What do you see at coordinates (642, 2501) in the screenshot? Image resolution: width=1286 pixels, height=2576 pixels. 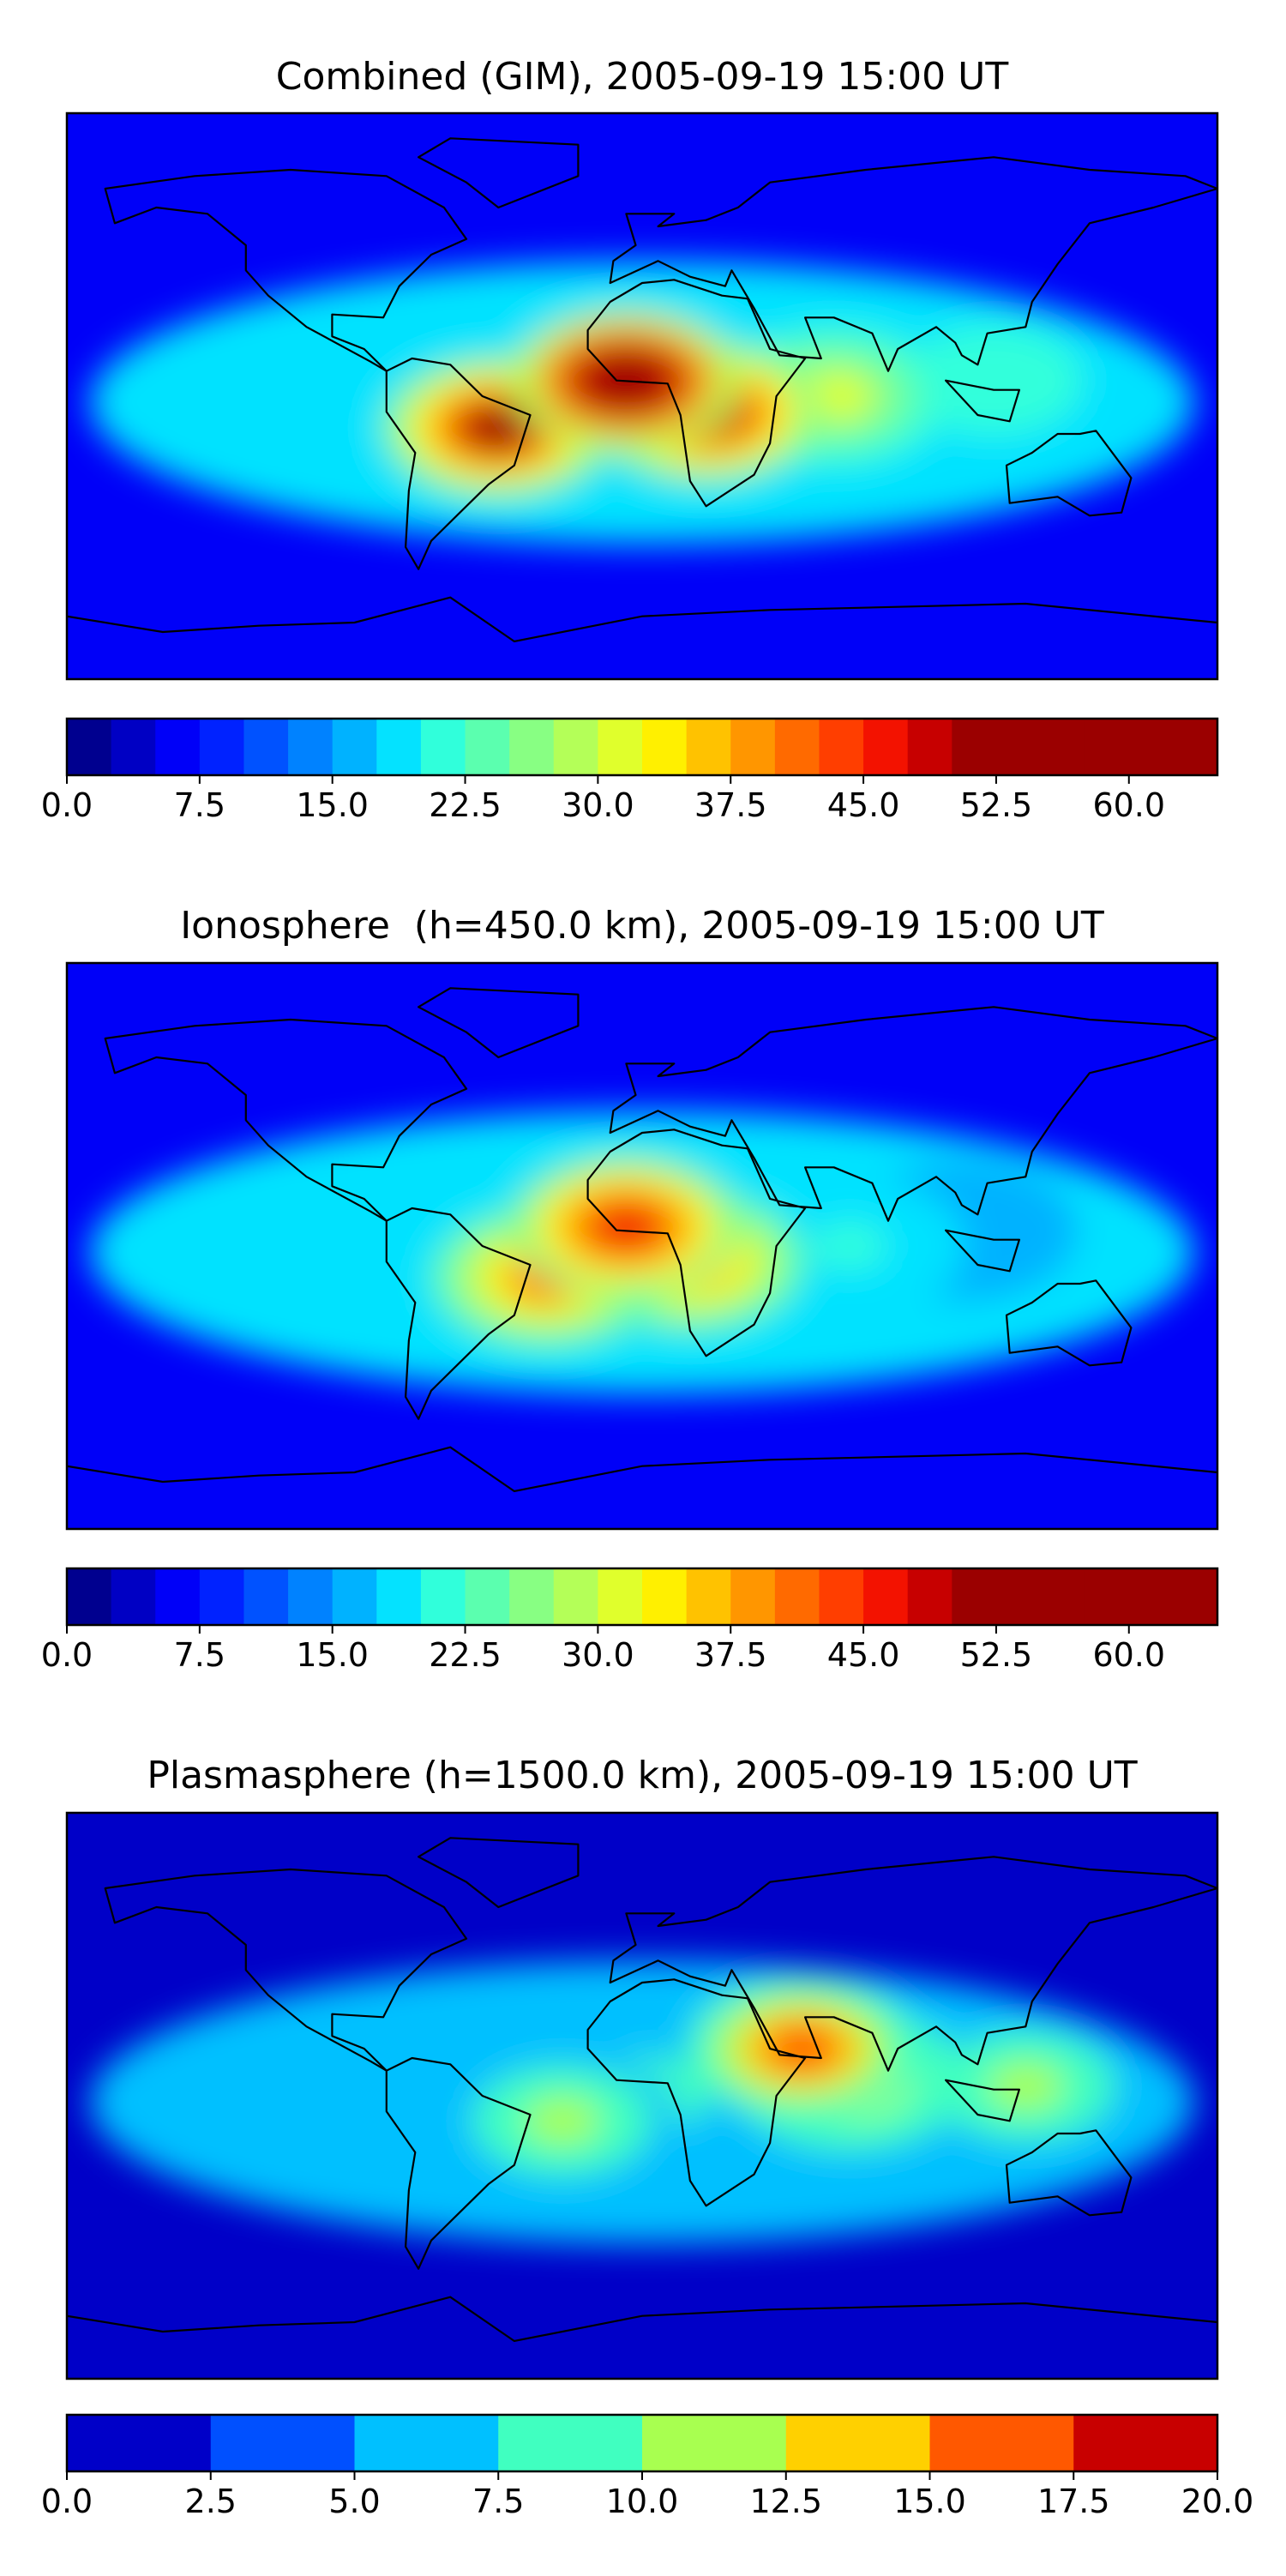 I see `colorbar-tick-label: 10.0` at bounding box center [642, 2501].